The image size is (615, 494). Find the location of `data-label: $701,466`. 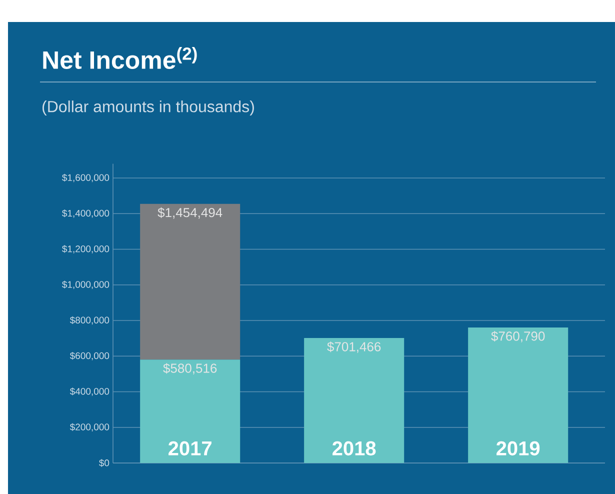

data-label: $701,466 is located at coordinates (354, 347).